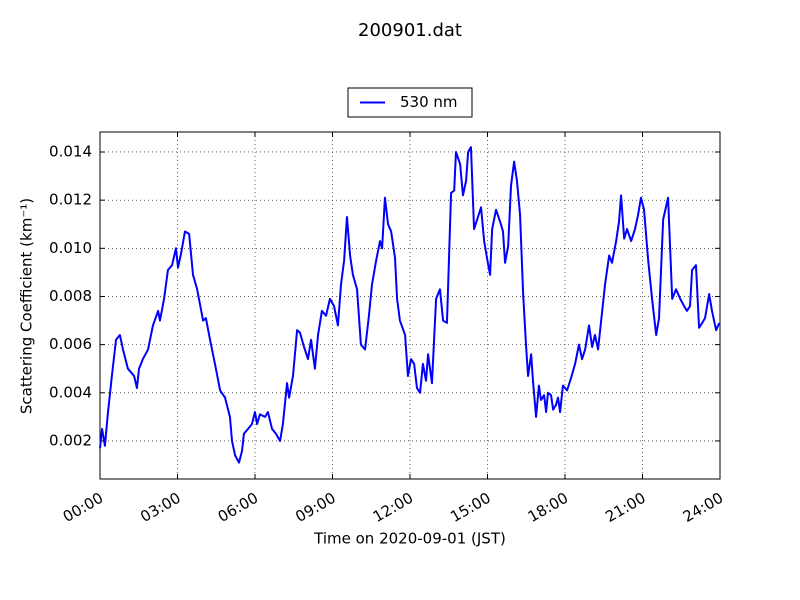  What do you see at coordinates (315, 507) in the screenshot?
I see `x-tick-label: 09:00` at bounding box center [315, 507].